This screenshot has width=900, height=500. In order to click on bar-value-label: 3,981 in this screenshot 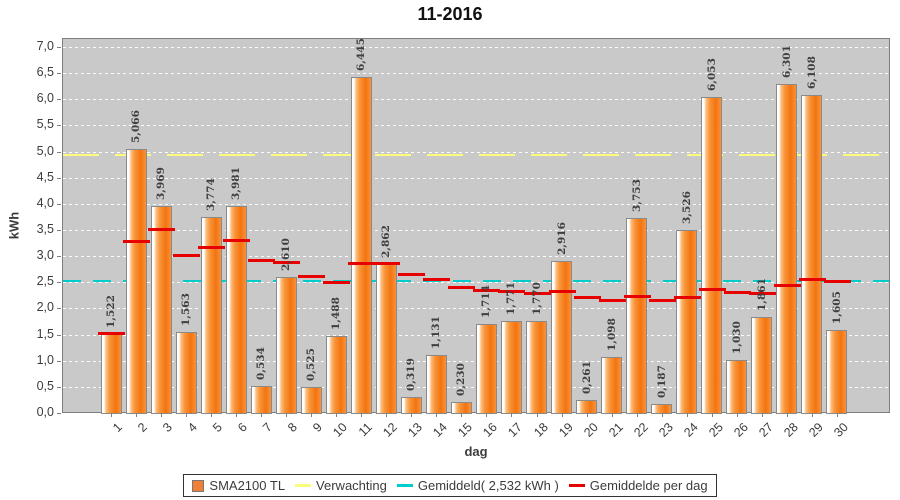, I will do `click(236, 183)`.